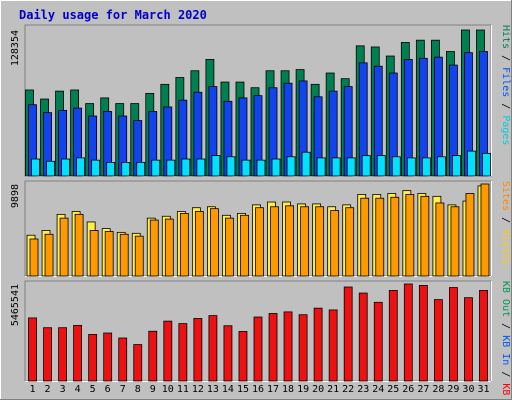 This screenshot has width=512, height=400. Describe the element at coordinates (378, 389) in the screenshot. I see `x-tick-label-24: 24` at that location.